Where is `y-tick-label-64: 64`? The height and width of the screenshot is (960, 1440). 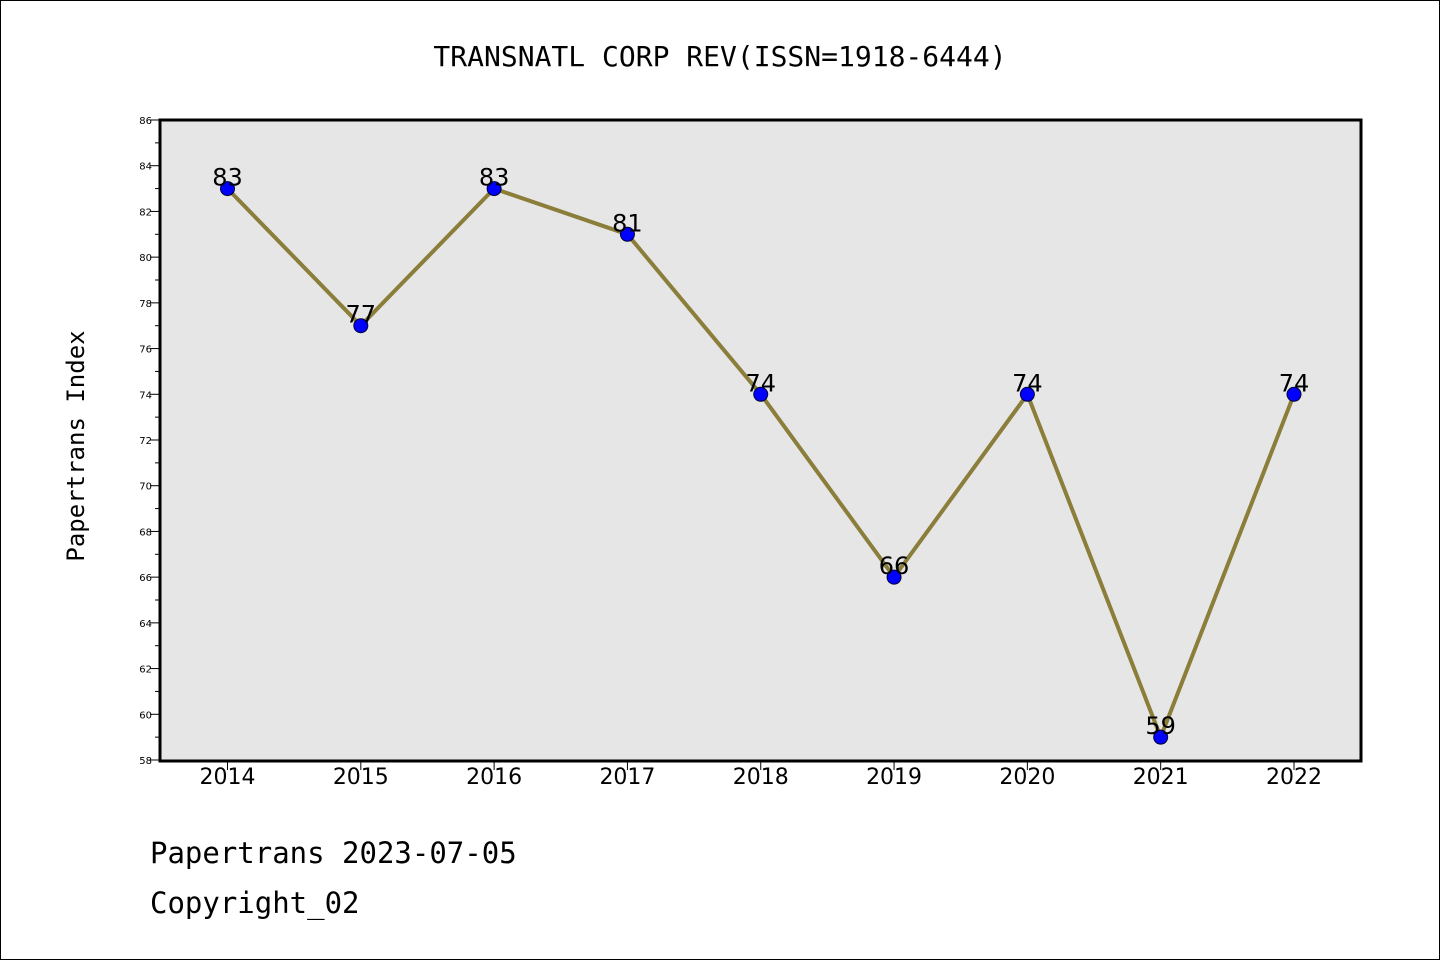 y-tick-label-64: 64 is located at coordinates (145, 624).